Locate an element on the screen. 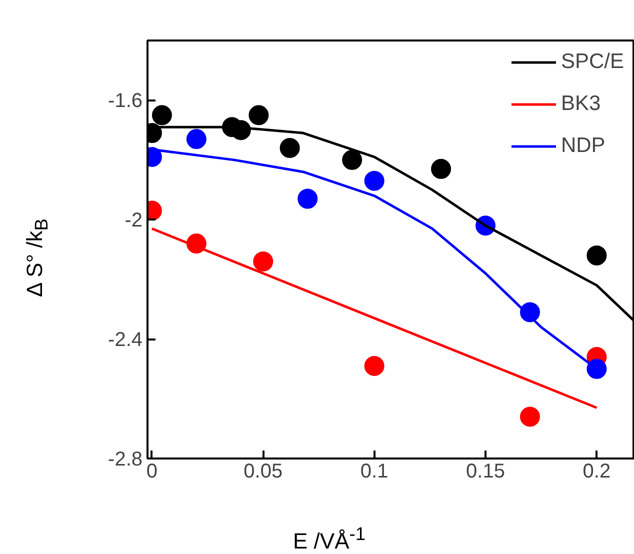 The height and width of the screenshot is (554, 634). y-tick-label: -1.6 is located at coordinates (125, 101).